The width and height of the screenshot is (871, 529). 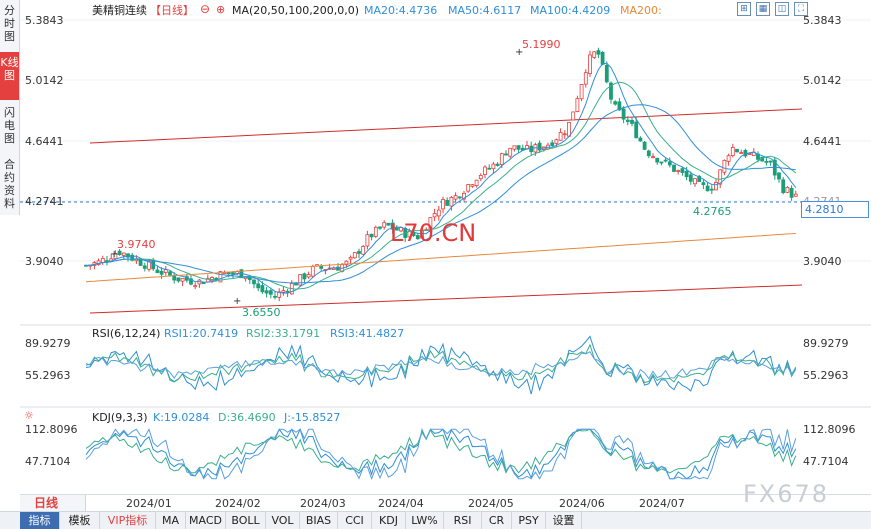 What do you see at coordinates (40, 520) in the screenshot?
I see `tab-indicators: 指标` at bounding box center [40, 520].